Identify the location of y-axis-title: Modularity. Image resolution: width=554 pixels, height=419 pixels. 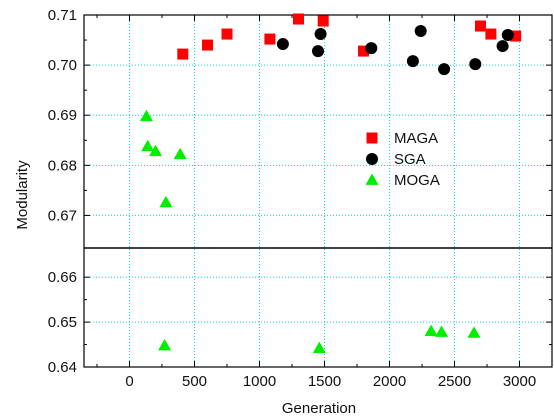
(22, 195).